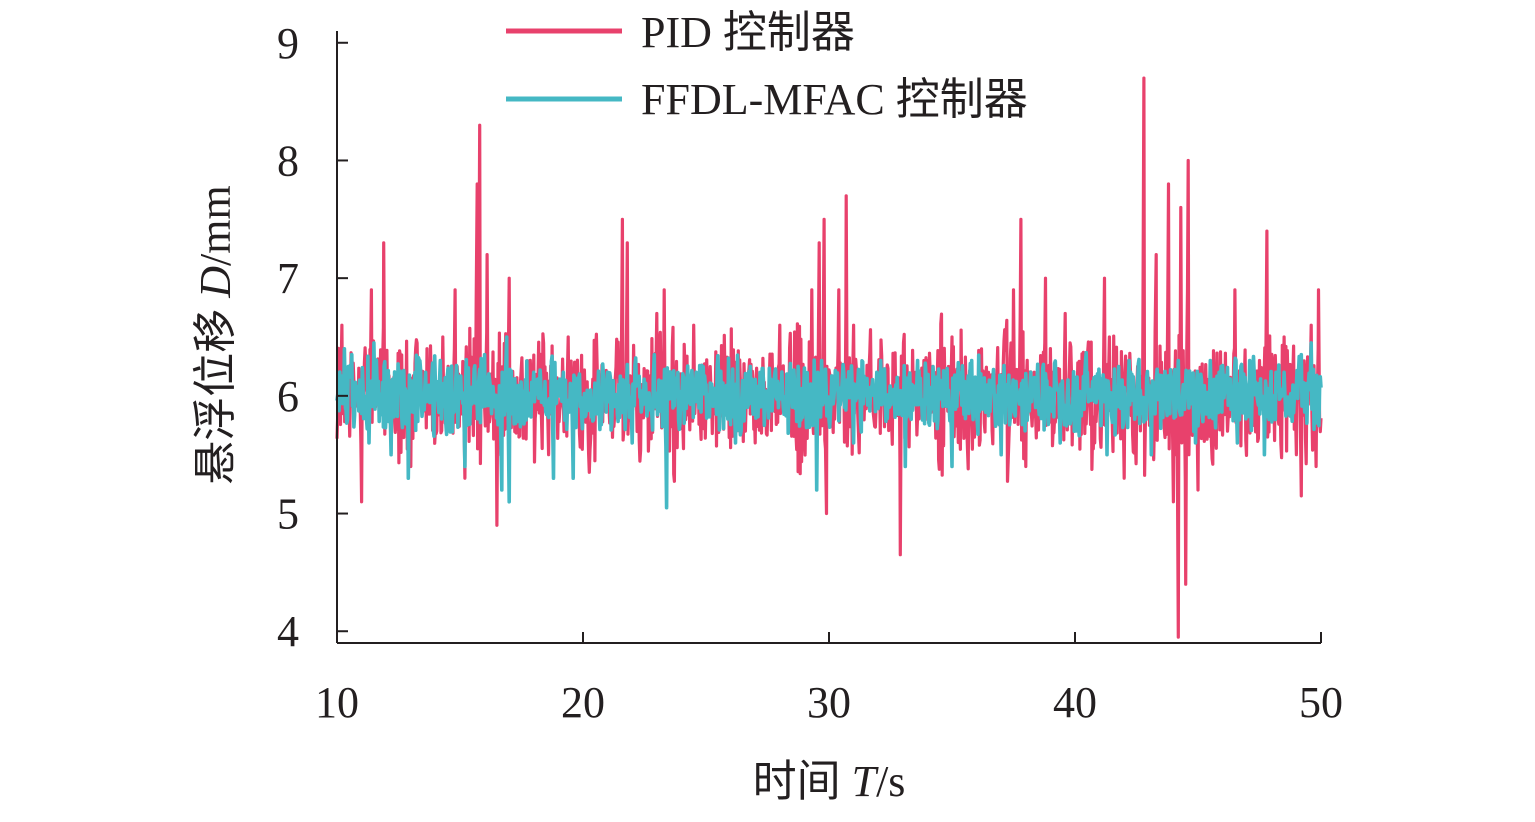 Image resolution: width=1535 pixels, height=822 pixels. Describe the element at coordinates (288, 514) in the screenshot. I see `y-tick-label: 5` at that location.